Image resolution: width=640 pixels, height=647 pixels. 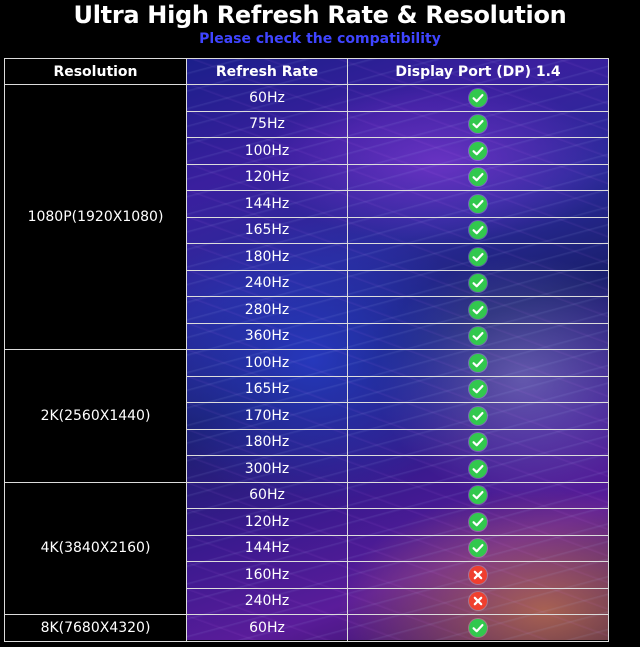 I want to click on table-row: 75Hz, so click(x=307, y=124).